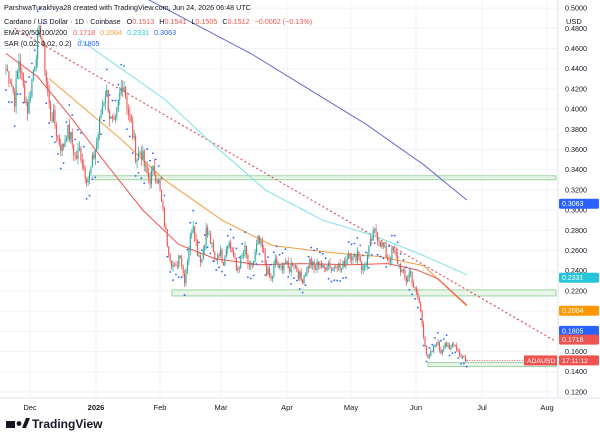 The height and width of the screenshot is (443, 600). What do you see at coordinates (288, 407) in the screenshot?
I see `time-axis: Dec 2026 Feb Mar Apr May Jun Jul Aug` at bounding box center [288, 407].